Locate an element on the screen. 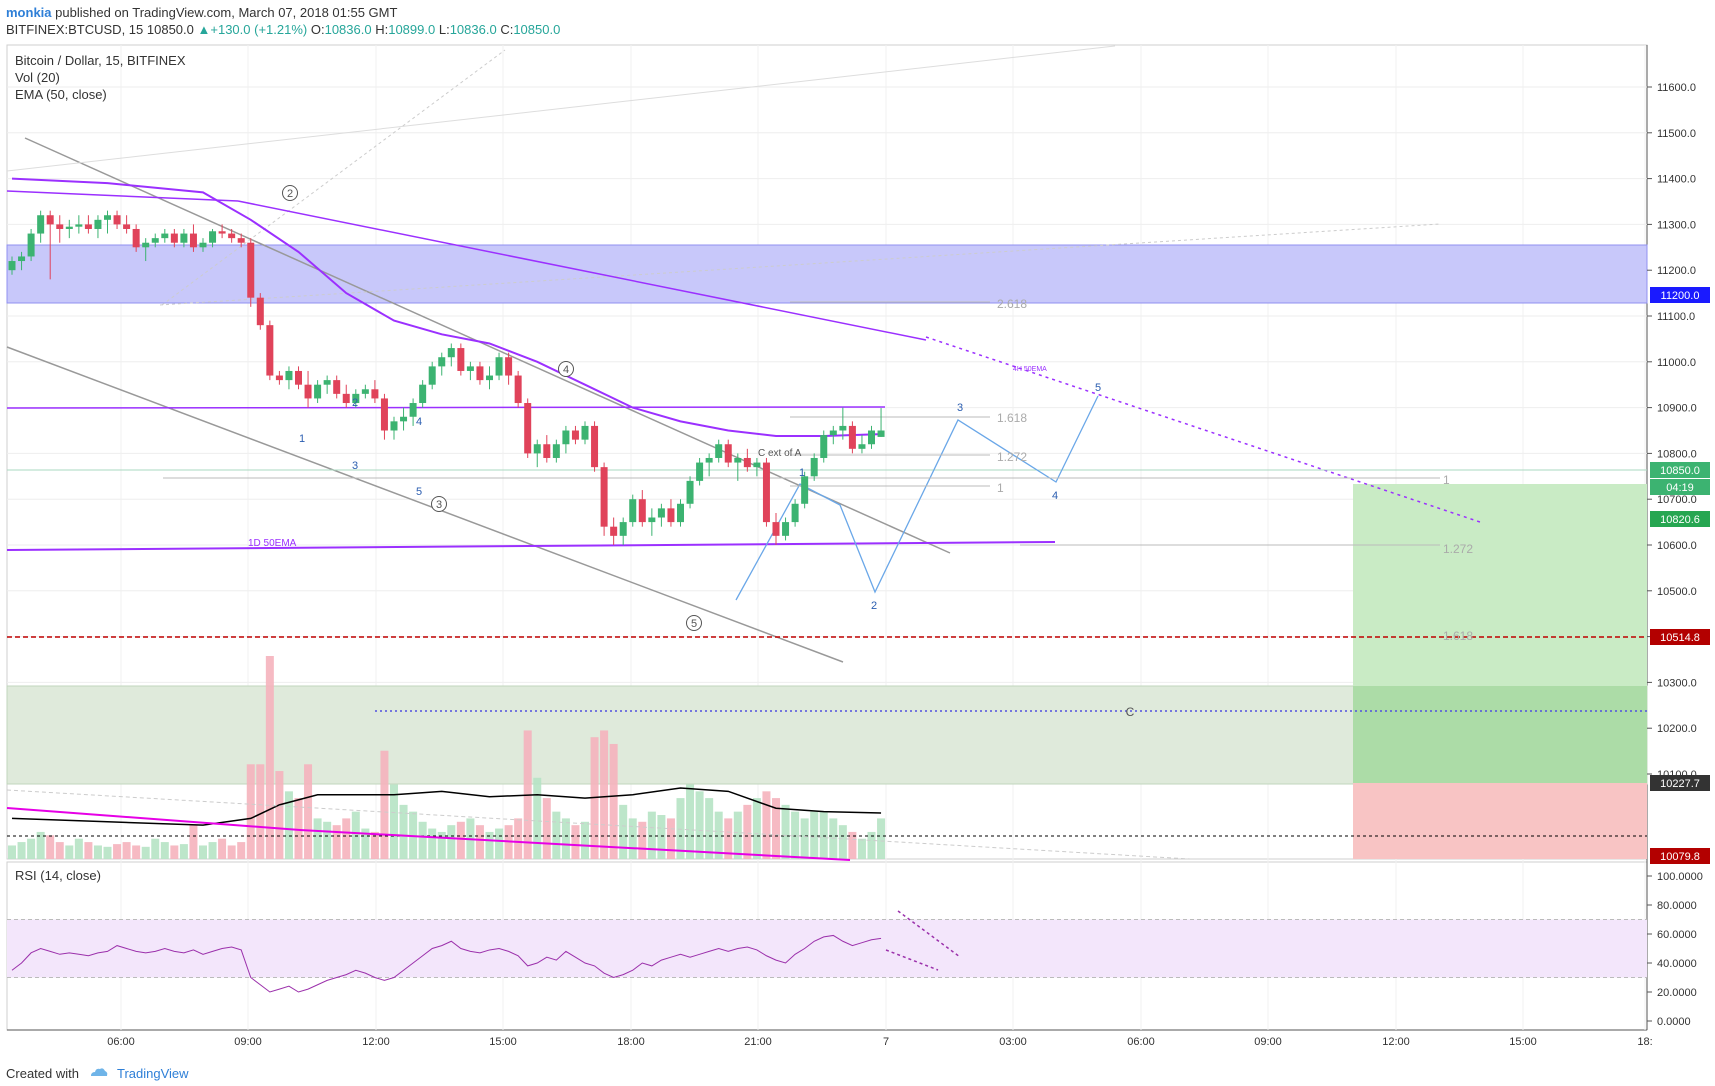  price-tag-label: 10820.6 is located at coordinates (1680, 520).